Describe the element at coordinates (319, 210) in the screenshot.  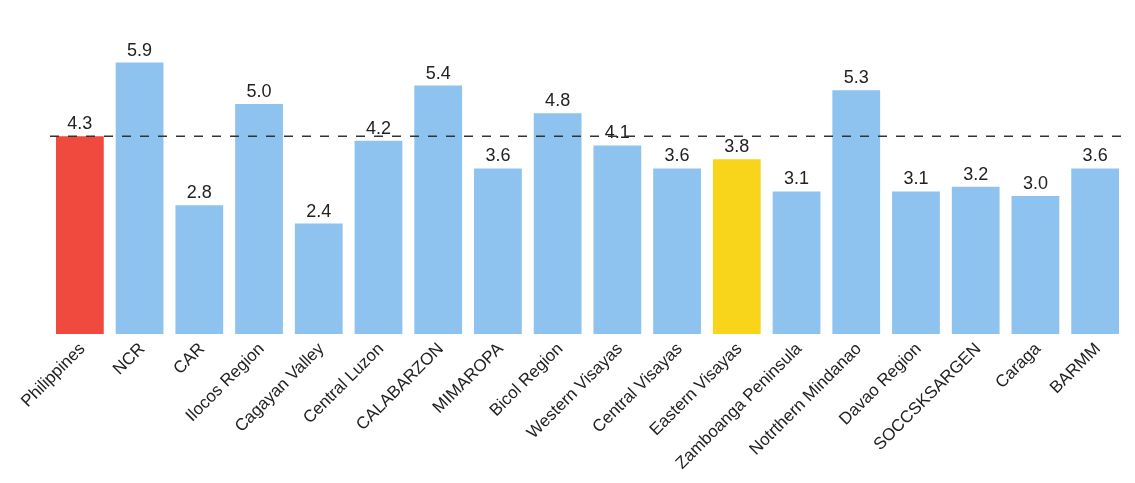
I see `data-label: 2.4` at that location.